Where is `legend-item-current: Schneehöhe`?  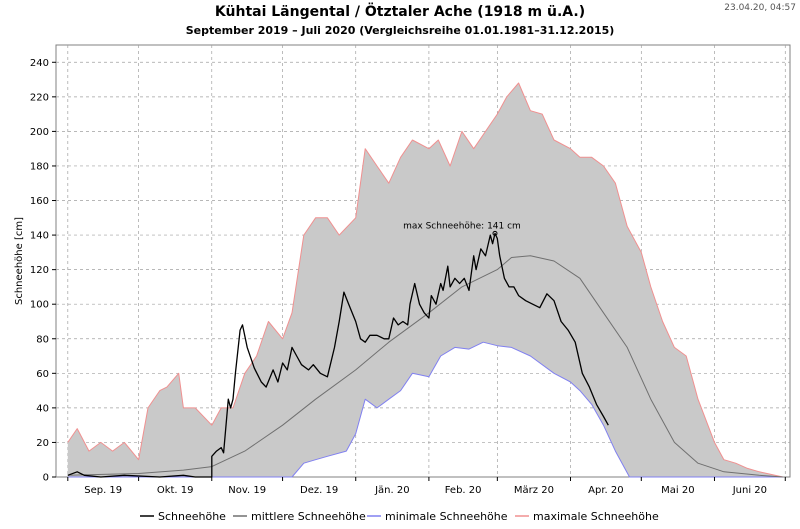 legend-item-current: Schneehöhe is located at coordinates (192, 516).